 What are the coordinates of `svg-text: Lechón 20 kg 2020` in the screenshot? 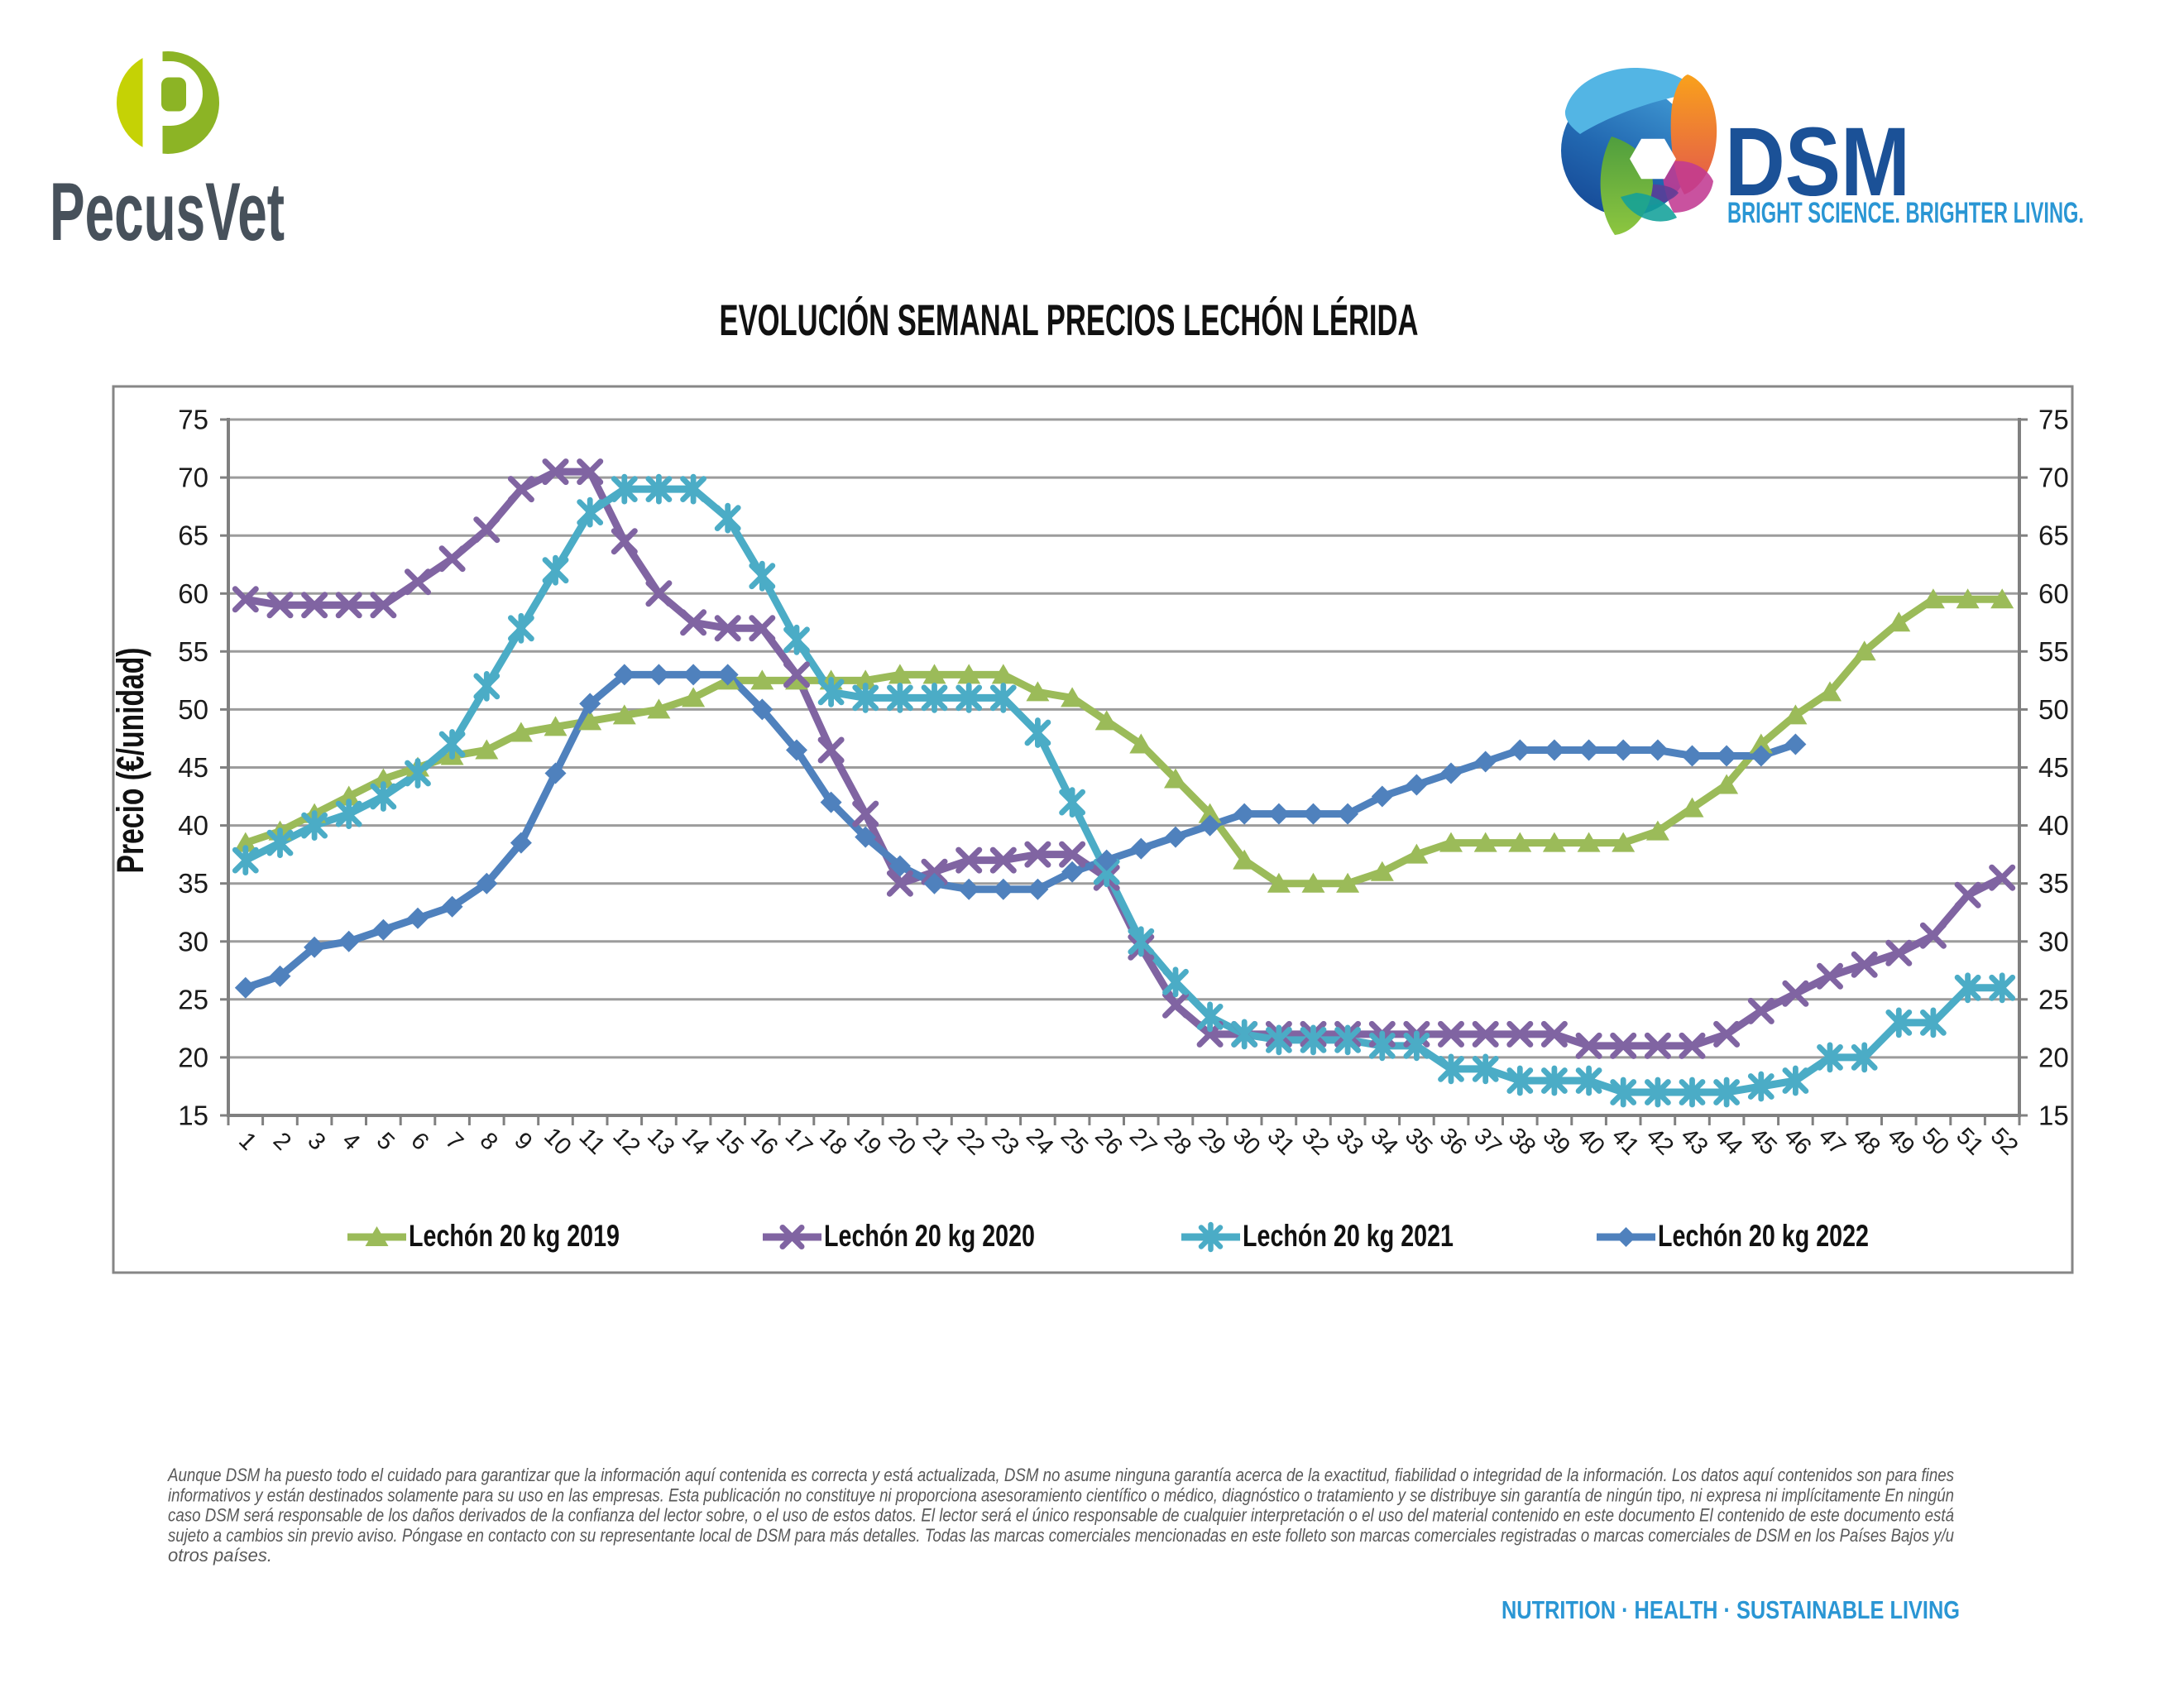 It's located at (929, 1236).